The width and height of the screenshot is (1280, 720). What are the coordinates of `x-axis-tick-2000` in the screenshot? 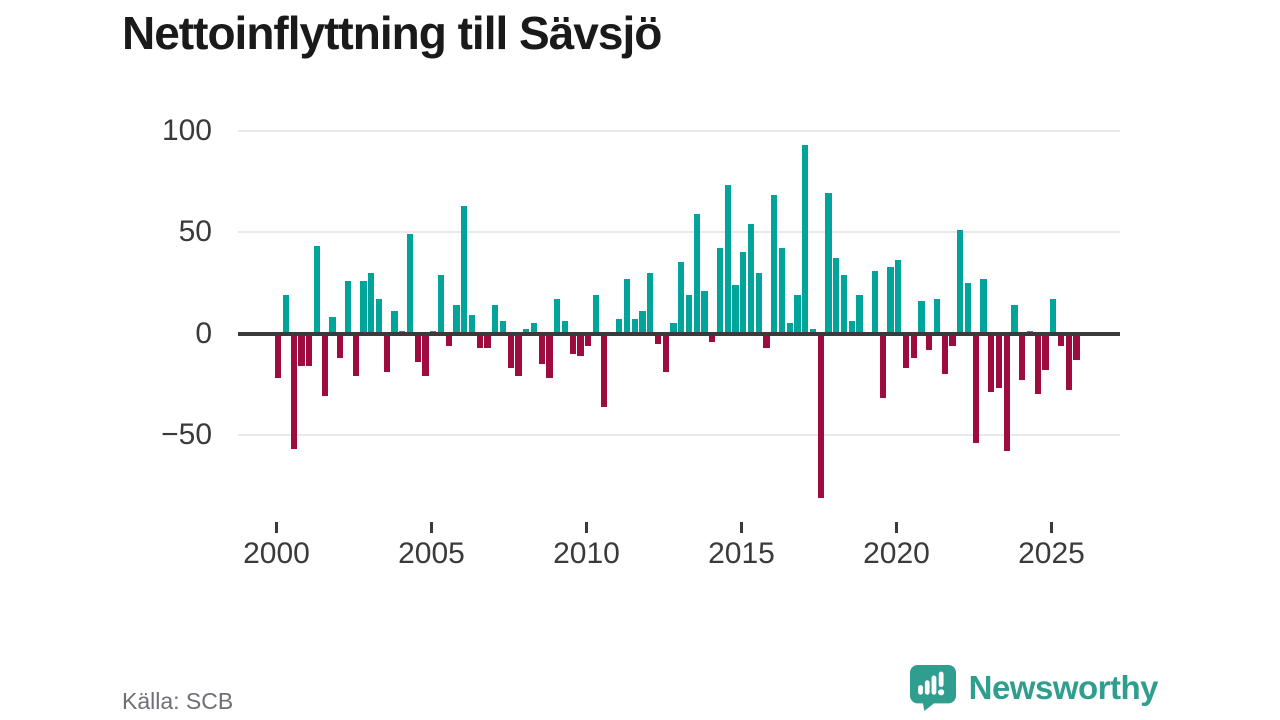 It's located at (276, 527).